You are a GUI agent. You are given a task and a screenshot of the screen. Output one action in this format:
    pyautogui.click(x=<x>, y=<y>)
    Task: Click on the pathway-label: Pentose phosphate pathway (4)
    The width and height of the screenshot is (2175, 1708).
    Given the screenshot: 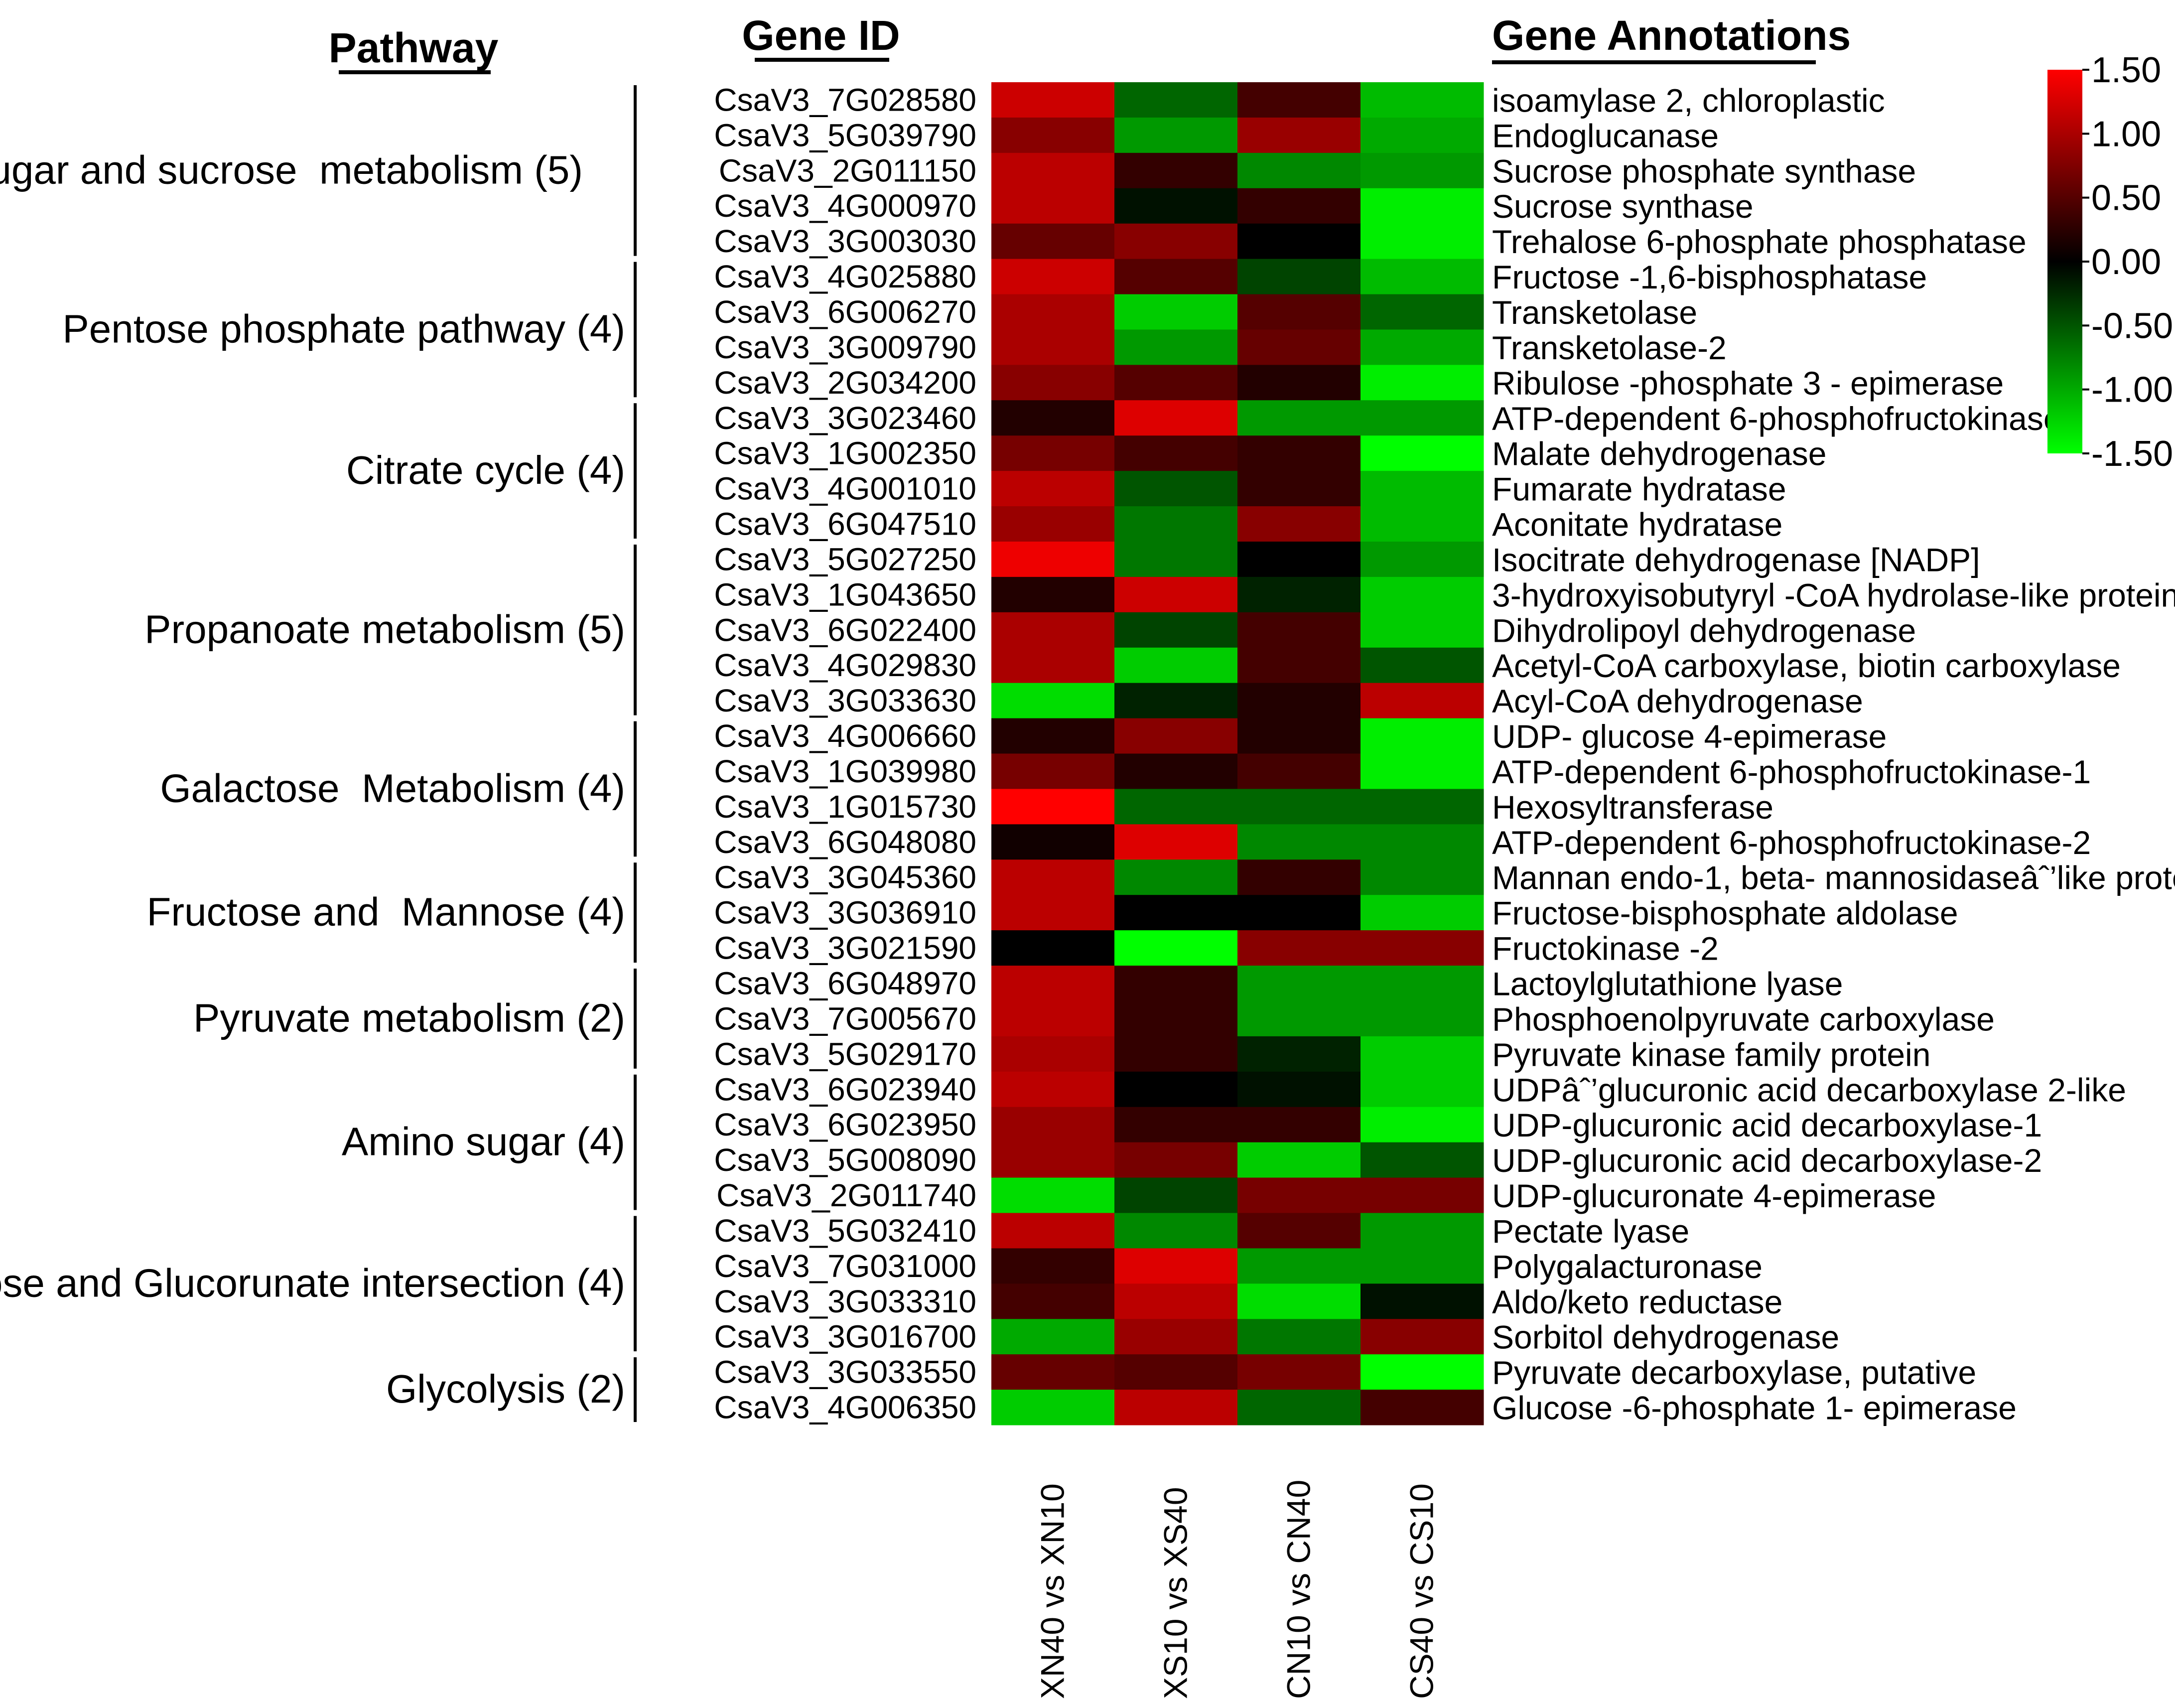 What is the action you would take?
    pyautogui.click(x=343, y=328)
    